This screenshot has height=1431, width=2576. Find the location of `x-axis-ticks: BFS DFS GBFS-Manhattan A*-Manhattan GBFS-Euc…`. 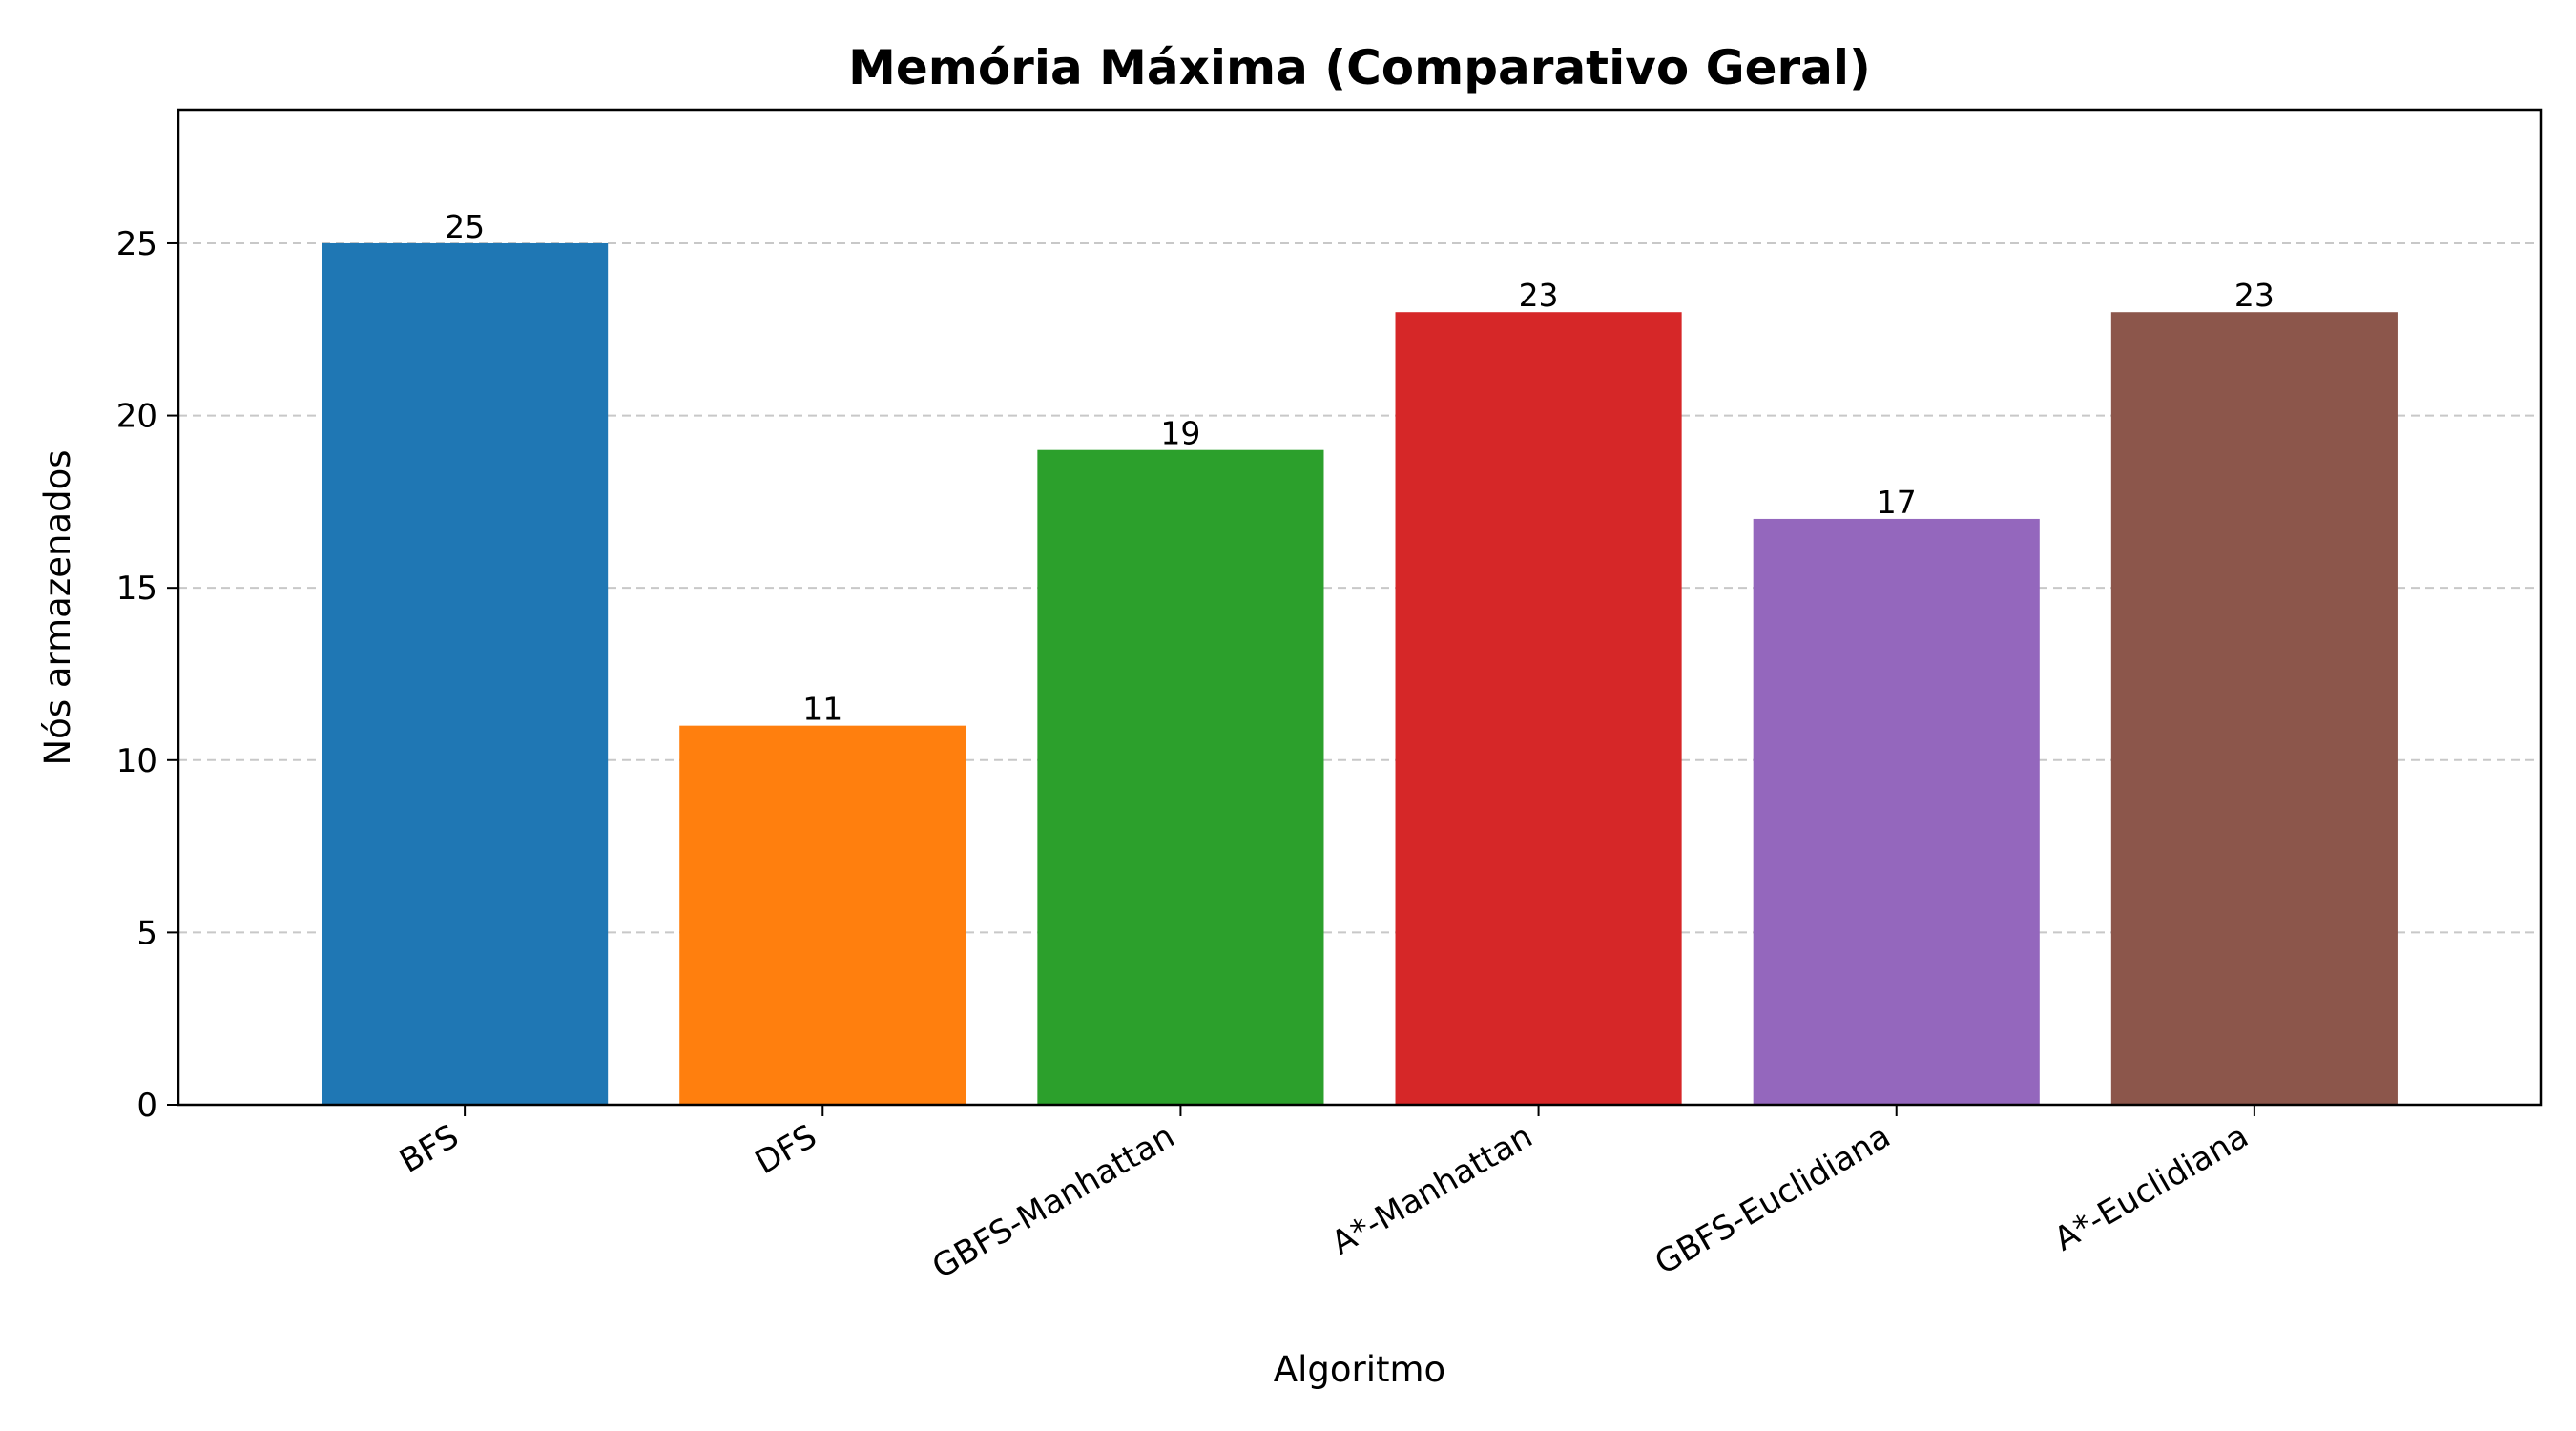

x-axis-ticks: BFS DFS GBFS-Manhattan A*-Manhattan GBFS-Euc… is located at coordinates (1324, 1196).